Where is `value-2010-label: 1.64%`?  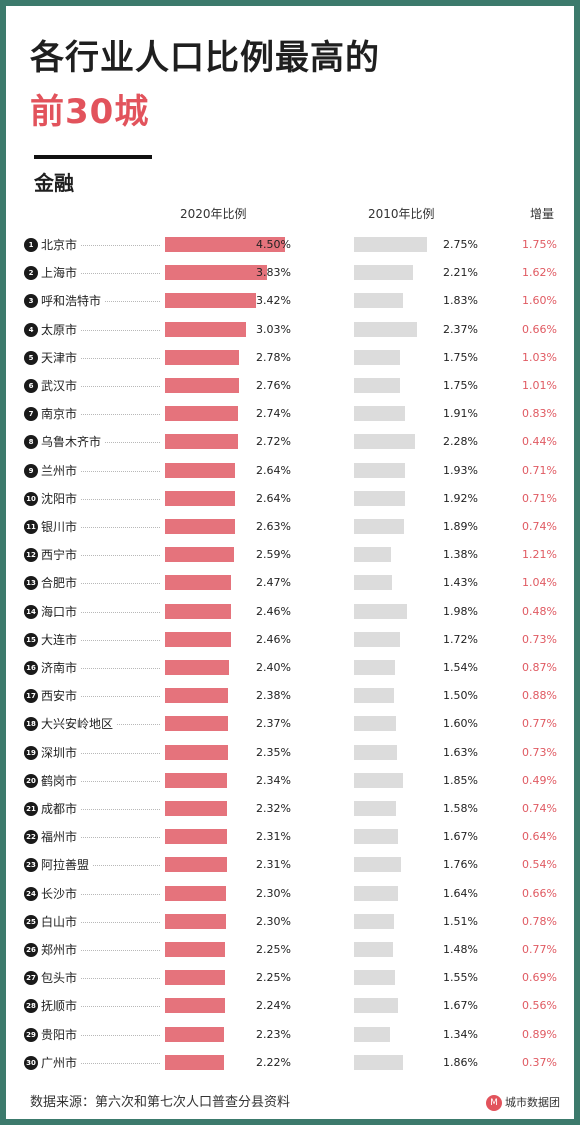 value-2010-label: 1.64% is located at coordinates (460, 893).